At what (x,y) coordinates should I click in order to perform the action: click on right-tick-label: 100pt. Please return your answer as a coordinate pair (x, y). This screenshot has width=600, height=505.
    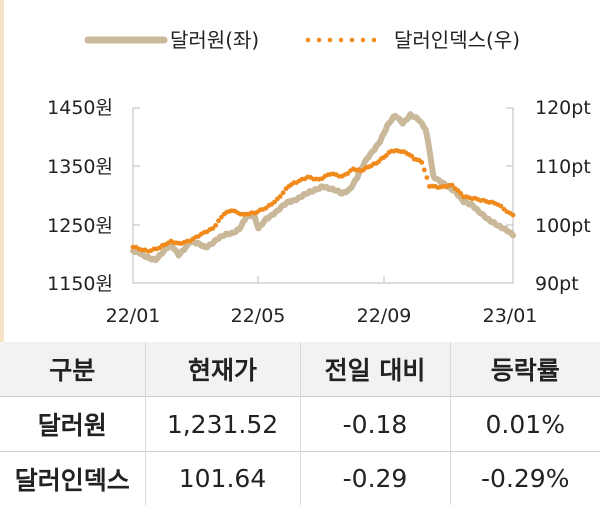
    Looking at the image, I should click on (563, 226).